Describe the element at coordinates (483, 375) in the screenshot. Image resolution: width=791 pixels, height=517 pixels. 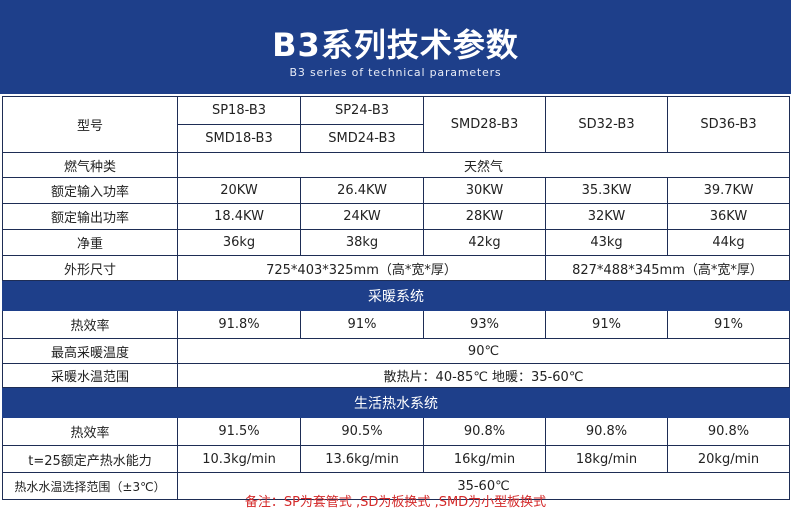
I see `table-cell: 散热片：40-85℃ 地暖：35-60℃` at that location.